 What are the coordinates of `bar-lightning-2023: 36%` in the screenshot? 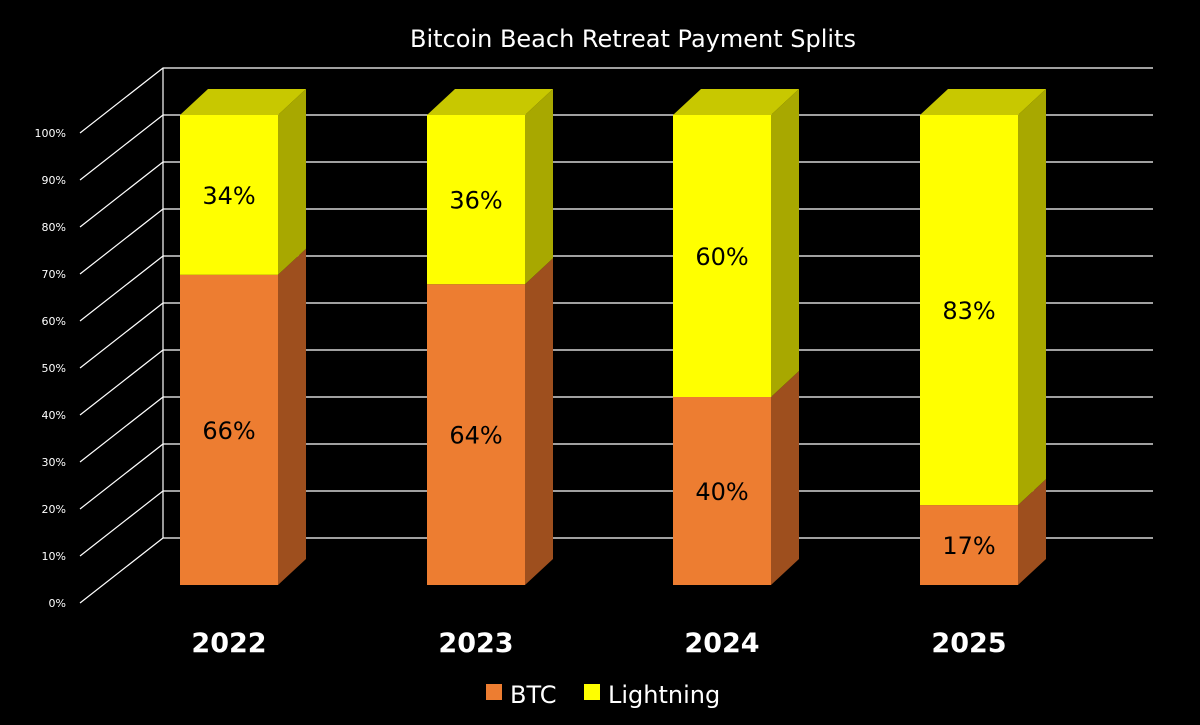 It's located at (490, 187).